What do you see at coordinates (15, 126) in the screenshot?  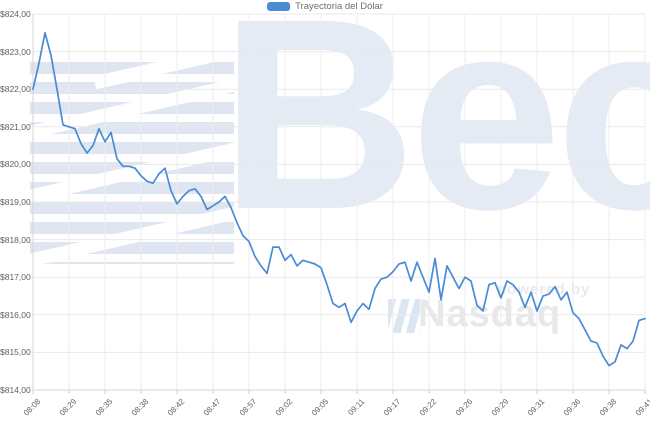 I see `y-axis-label: $821,00` at bounding box center [15, 126].